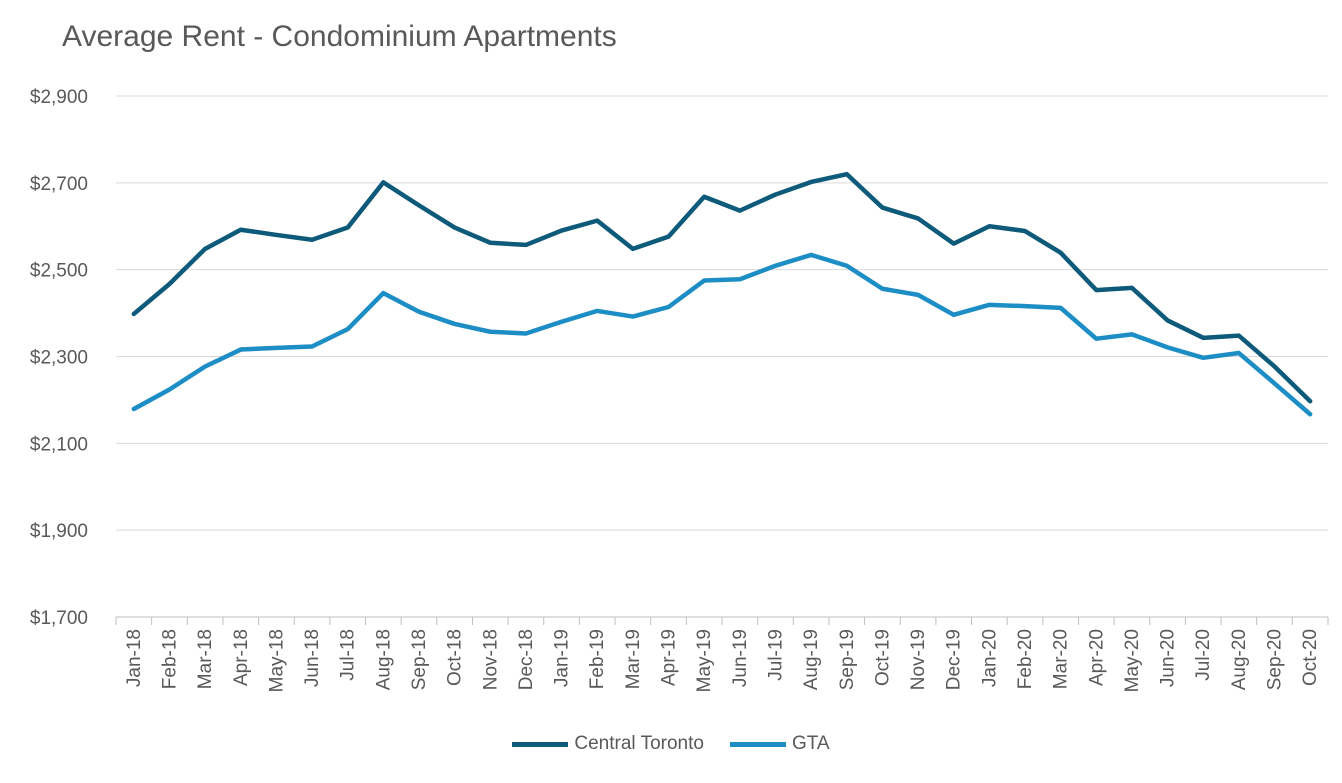 The image size is (1342, 783). I want to click on x-tick-label: Apr-18, so click(241, 657).